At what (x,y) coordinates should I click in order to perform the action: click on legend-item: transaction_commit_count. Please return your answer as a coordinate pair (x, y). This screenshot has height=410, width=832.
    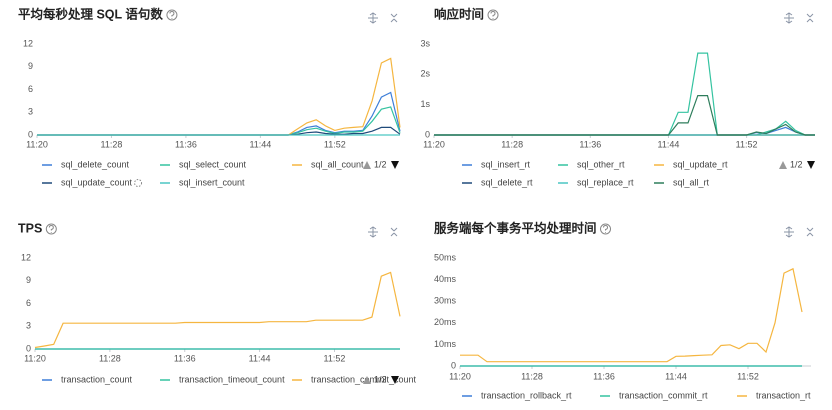
    Looking at the image, I should click on (354, 379).